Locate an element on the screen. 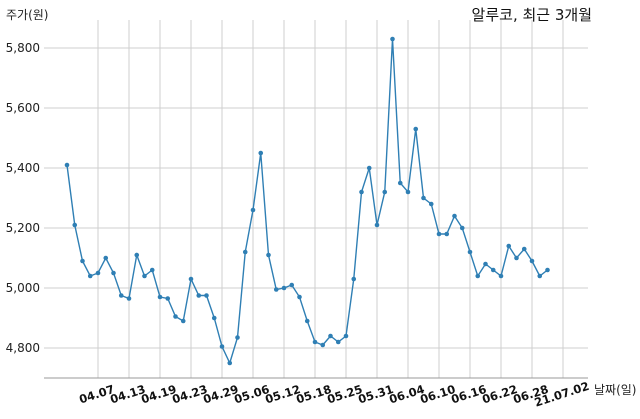  y-axis-label: 주가(원) is located at coordinates (27, 15).